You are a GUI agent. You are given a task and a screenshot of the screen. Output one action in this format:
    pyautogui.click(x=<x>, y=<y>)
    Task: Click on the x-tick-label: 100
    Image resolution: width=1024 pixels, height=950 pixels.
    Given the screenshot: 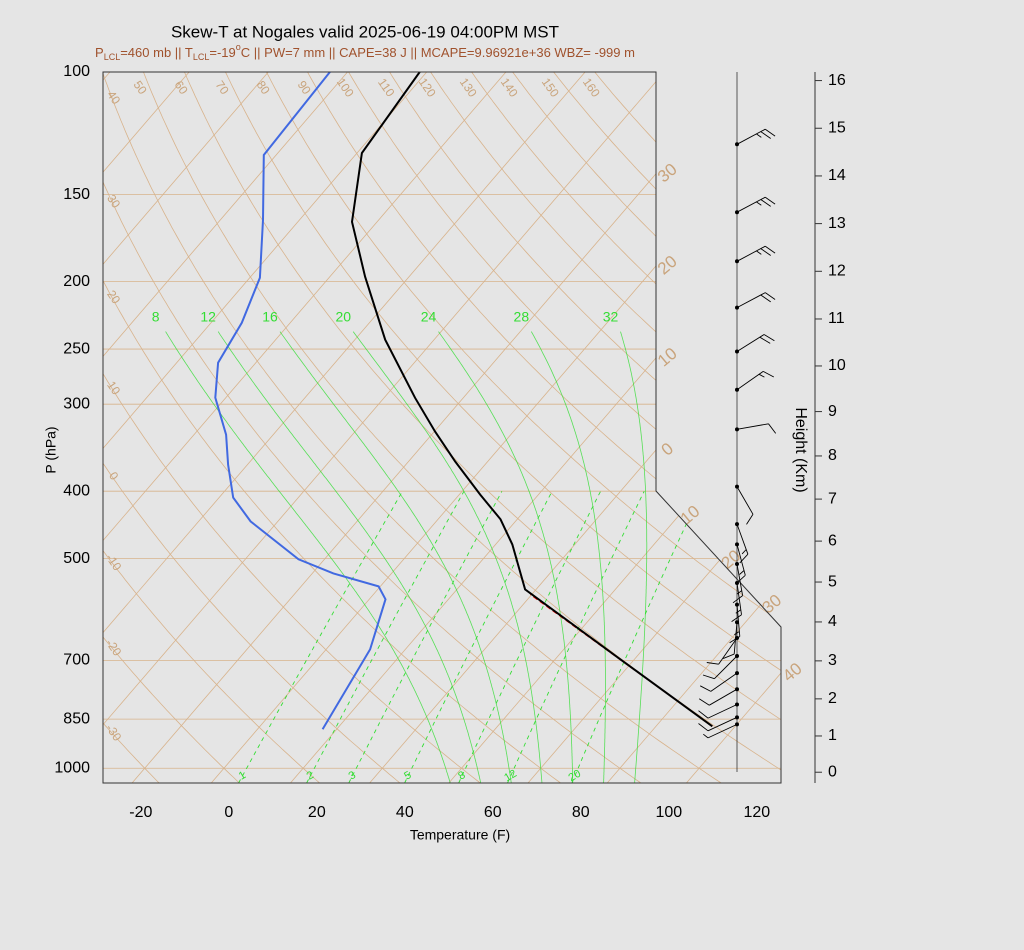 What is the action you would take?
    pyautogui.click(x=668, y=812)
    